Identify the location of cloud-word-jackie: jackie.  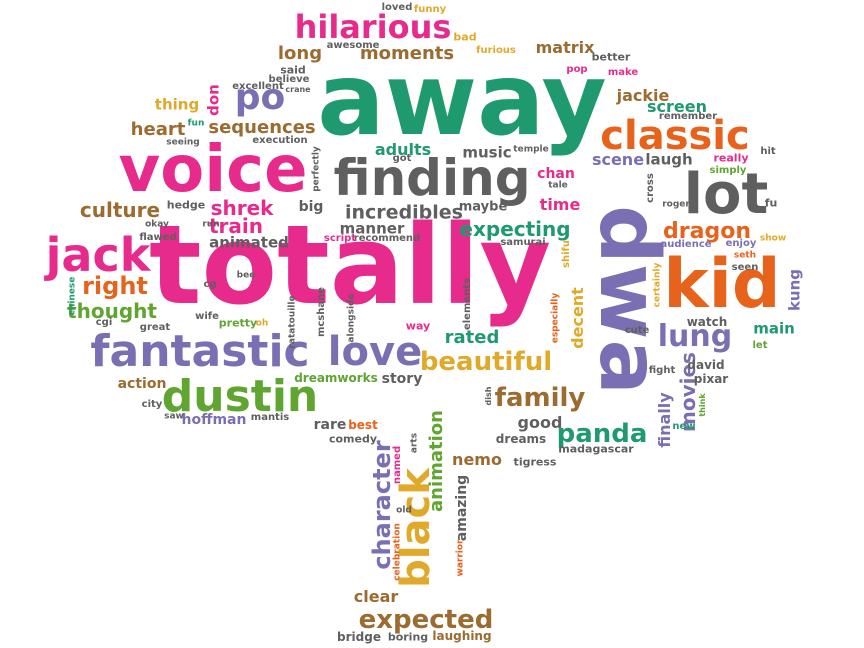
(643, 95).